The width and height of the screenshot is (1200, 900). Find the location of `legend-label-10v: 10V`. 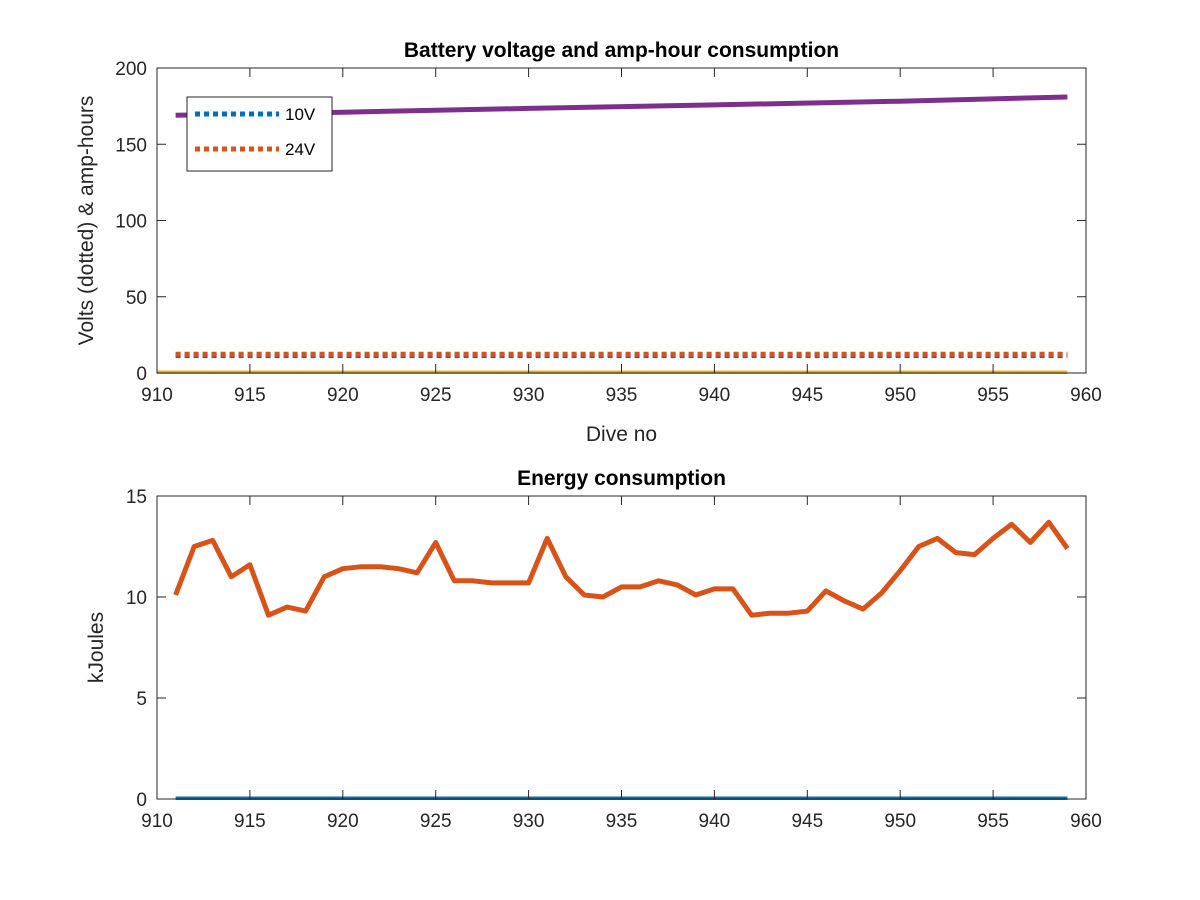

legend-label-10v: 10V is located at coordinates (300, 114).